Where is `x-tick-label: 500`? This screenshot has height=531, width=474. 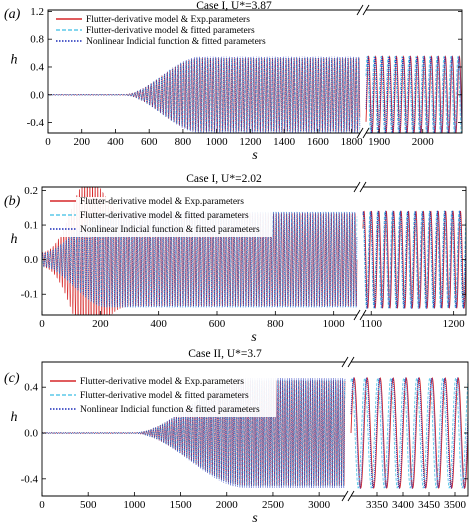
x-tick-label: 500 is located at coordinates (88, 505).